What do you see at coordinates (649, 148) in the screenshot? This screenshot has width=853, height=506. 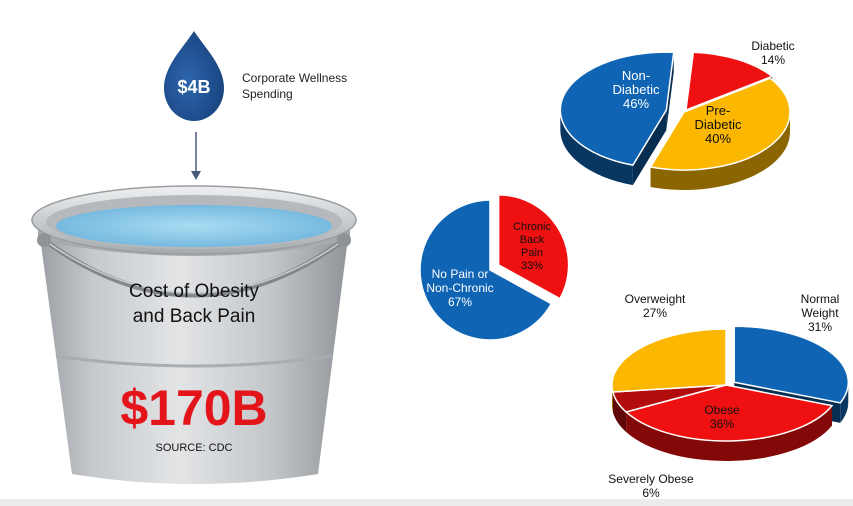 I see `pie-slice-cut` at bounding box center [649, 148].